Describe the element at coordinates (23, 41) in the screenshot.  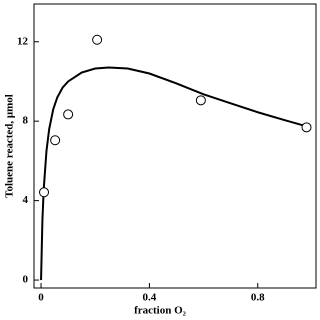
I see `y-tick-label: 12` at that location.